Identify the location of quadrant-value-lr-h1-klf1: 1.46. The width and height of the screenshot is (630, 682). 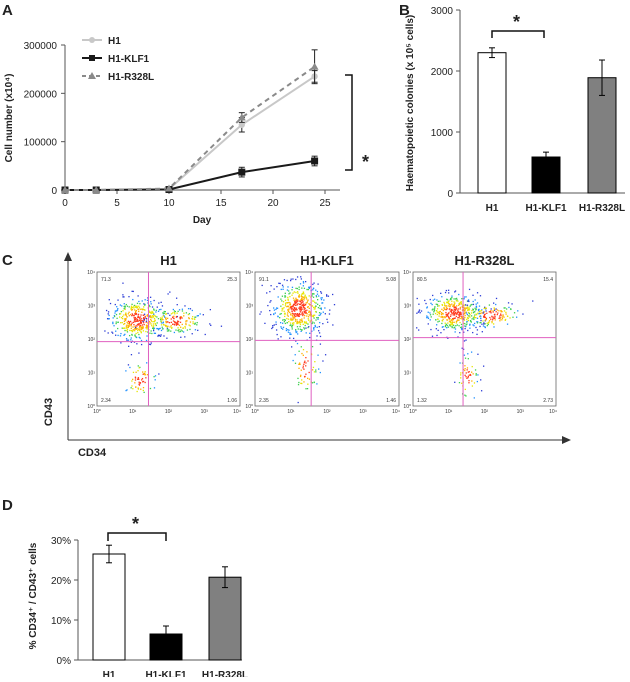
(391, 401).